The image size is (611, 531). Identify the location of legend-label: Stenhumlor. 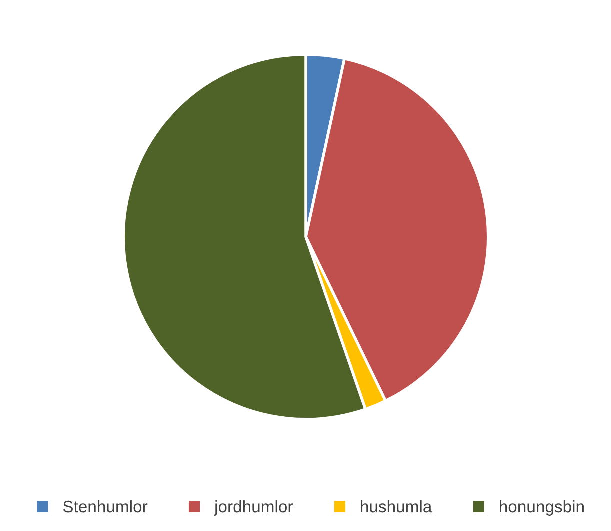
(105, 506).